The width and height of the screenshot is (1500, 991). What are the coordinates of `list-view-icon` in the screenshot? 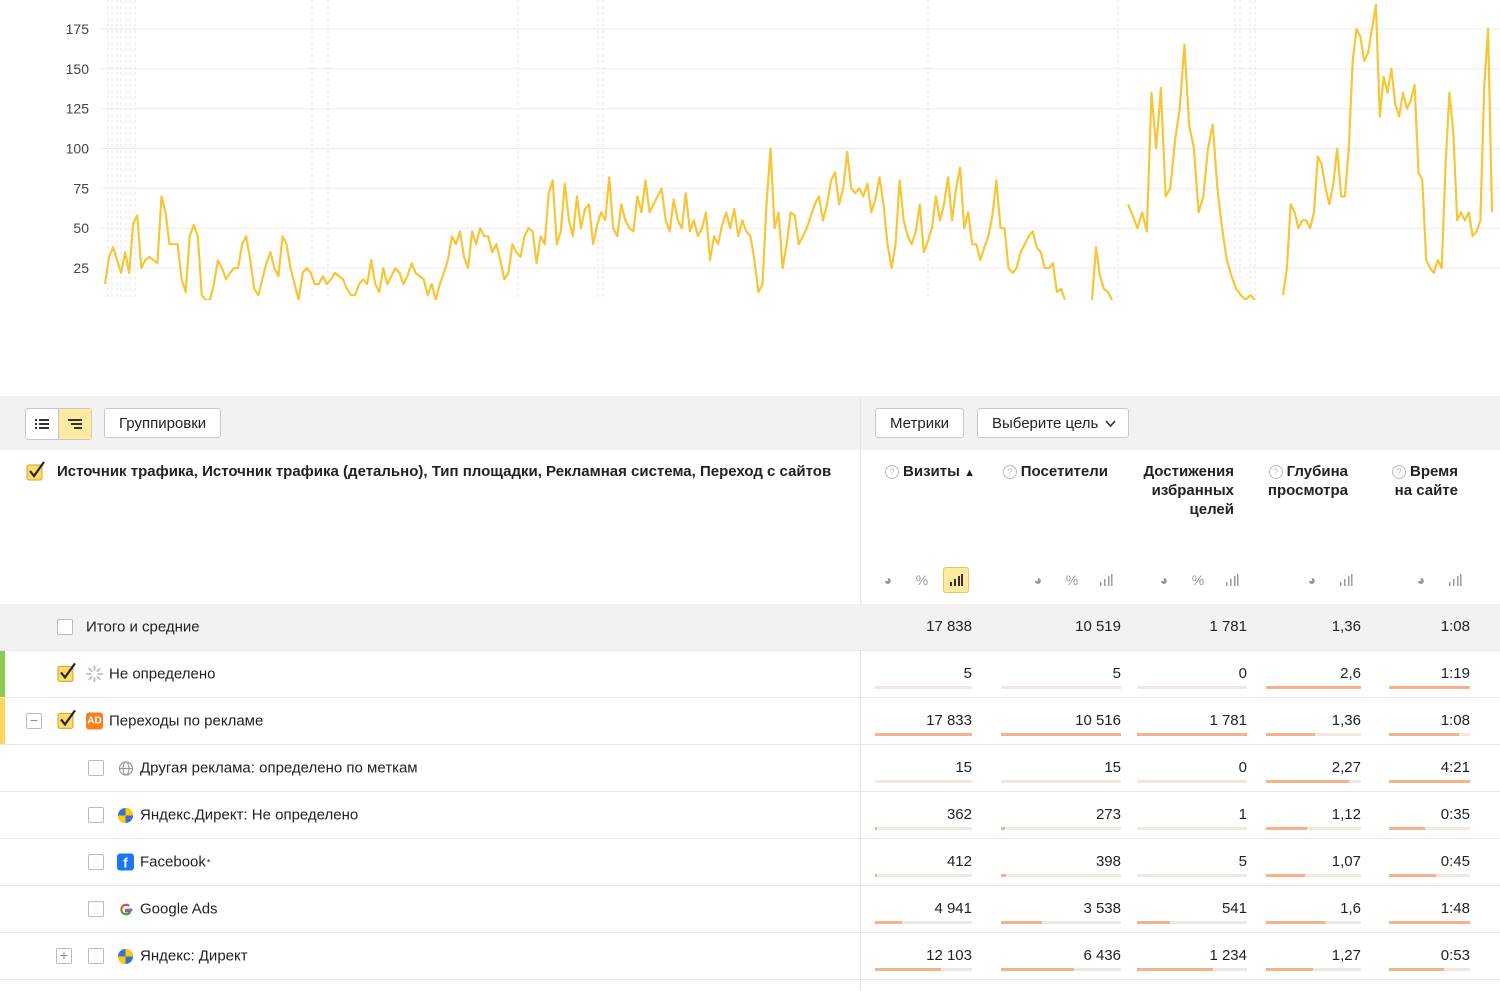 It's located at (42, 424).